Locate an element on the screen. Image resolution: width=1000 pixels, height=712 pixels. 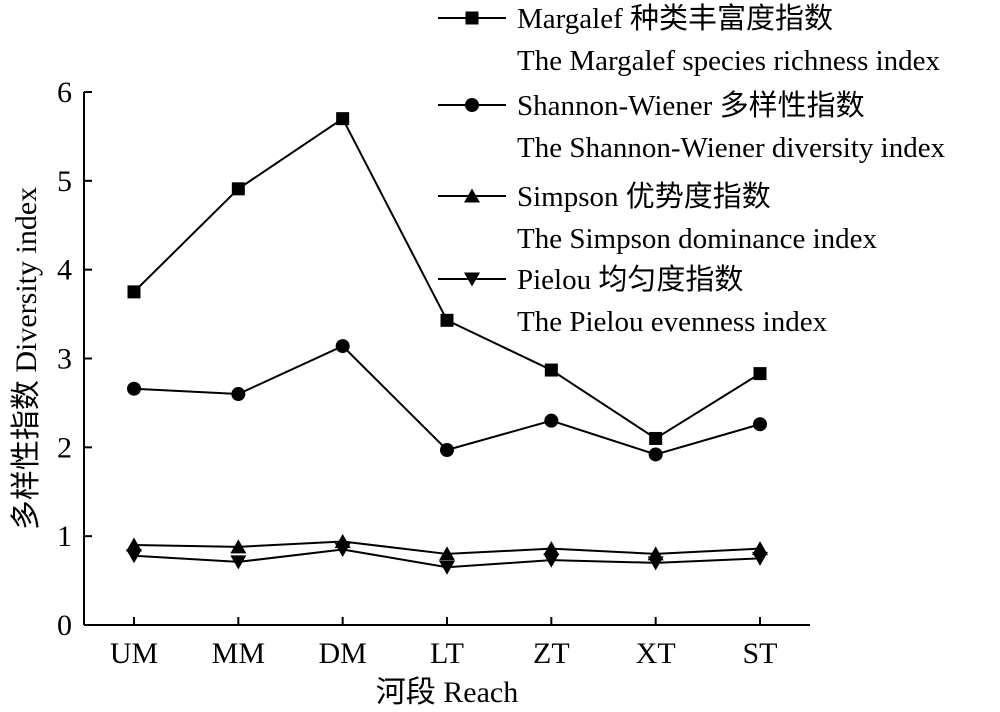
y-tick-label: 2 is located at coordinates (64, 447).